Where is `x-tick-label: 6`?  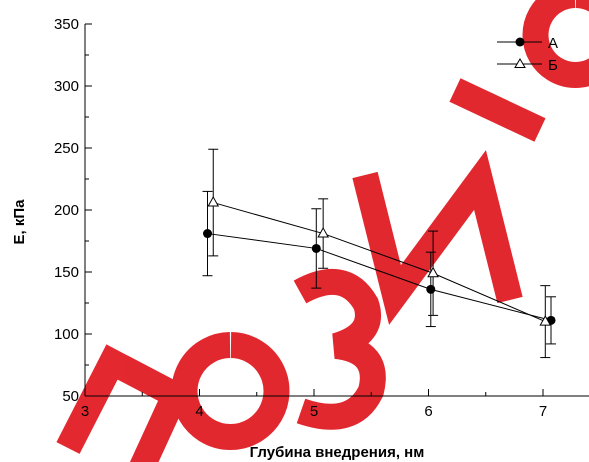 x-tick-label: 6 is located at coordinates (428, 411).